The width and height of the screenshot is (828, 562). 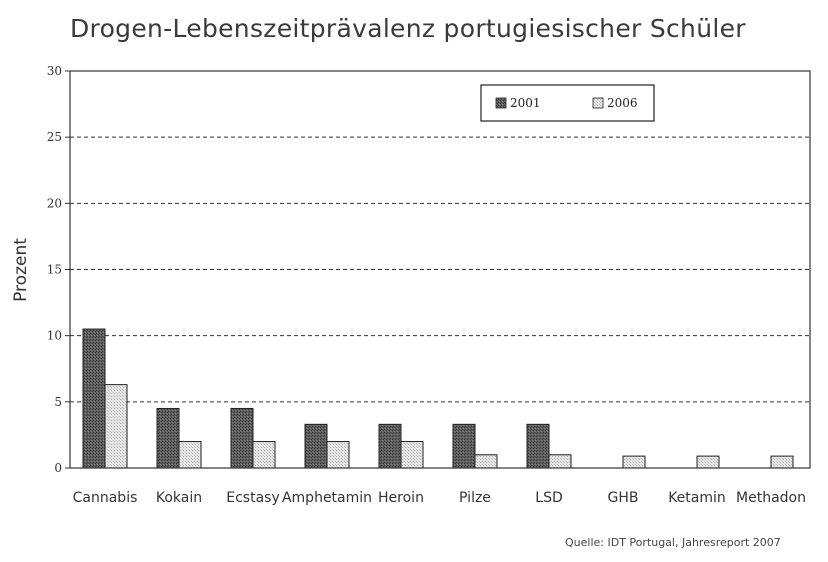 What do you see at coordinates (525, 103) in the screenshot?
I see `legend-label-2001: 2001` at bounding box center [525, 103].